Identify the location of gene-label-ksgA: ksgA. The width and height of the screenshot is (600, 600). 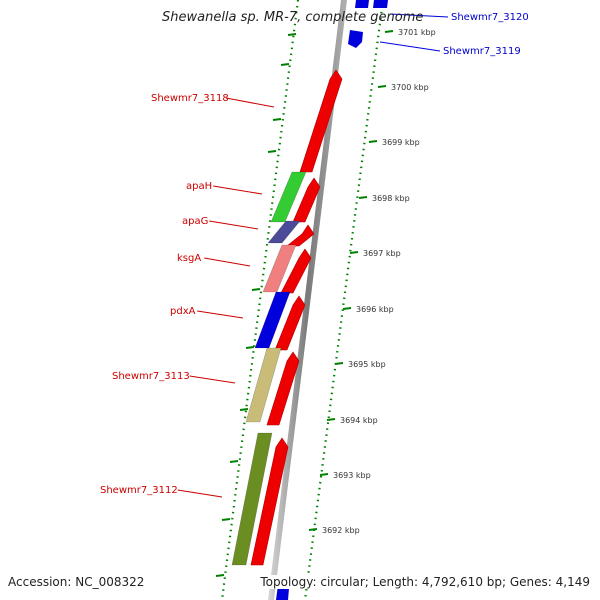
(189, 258).